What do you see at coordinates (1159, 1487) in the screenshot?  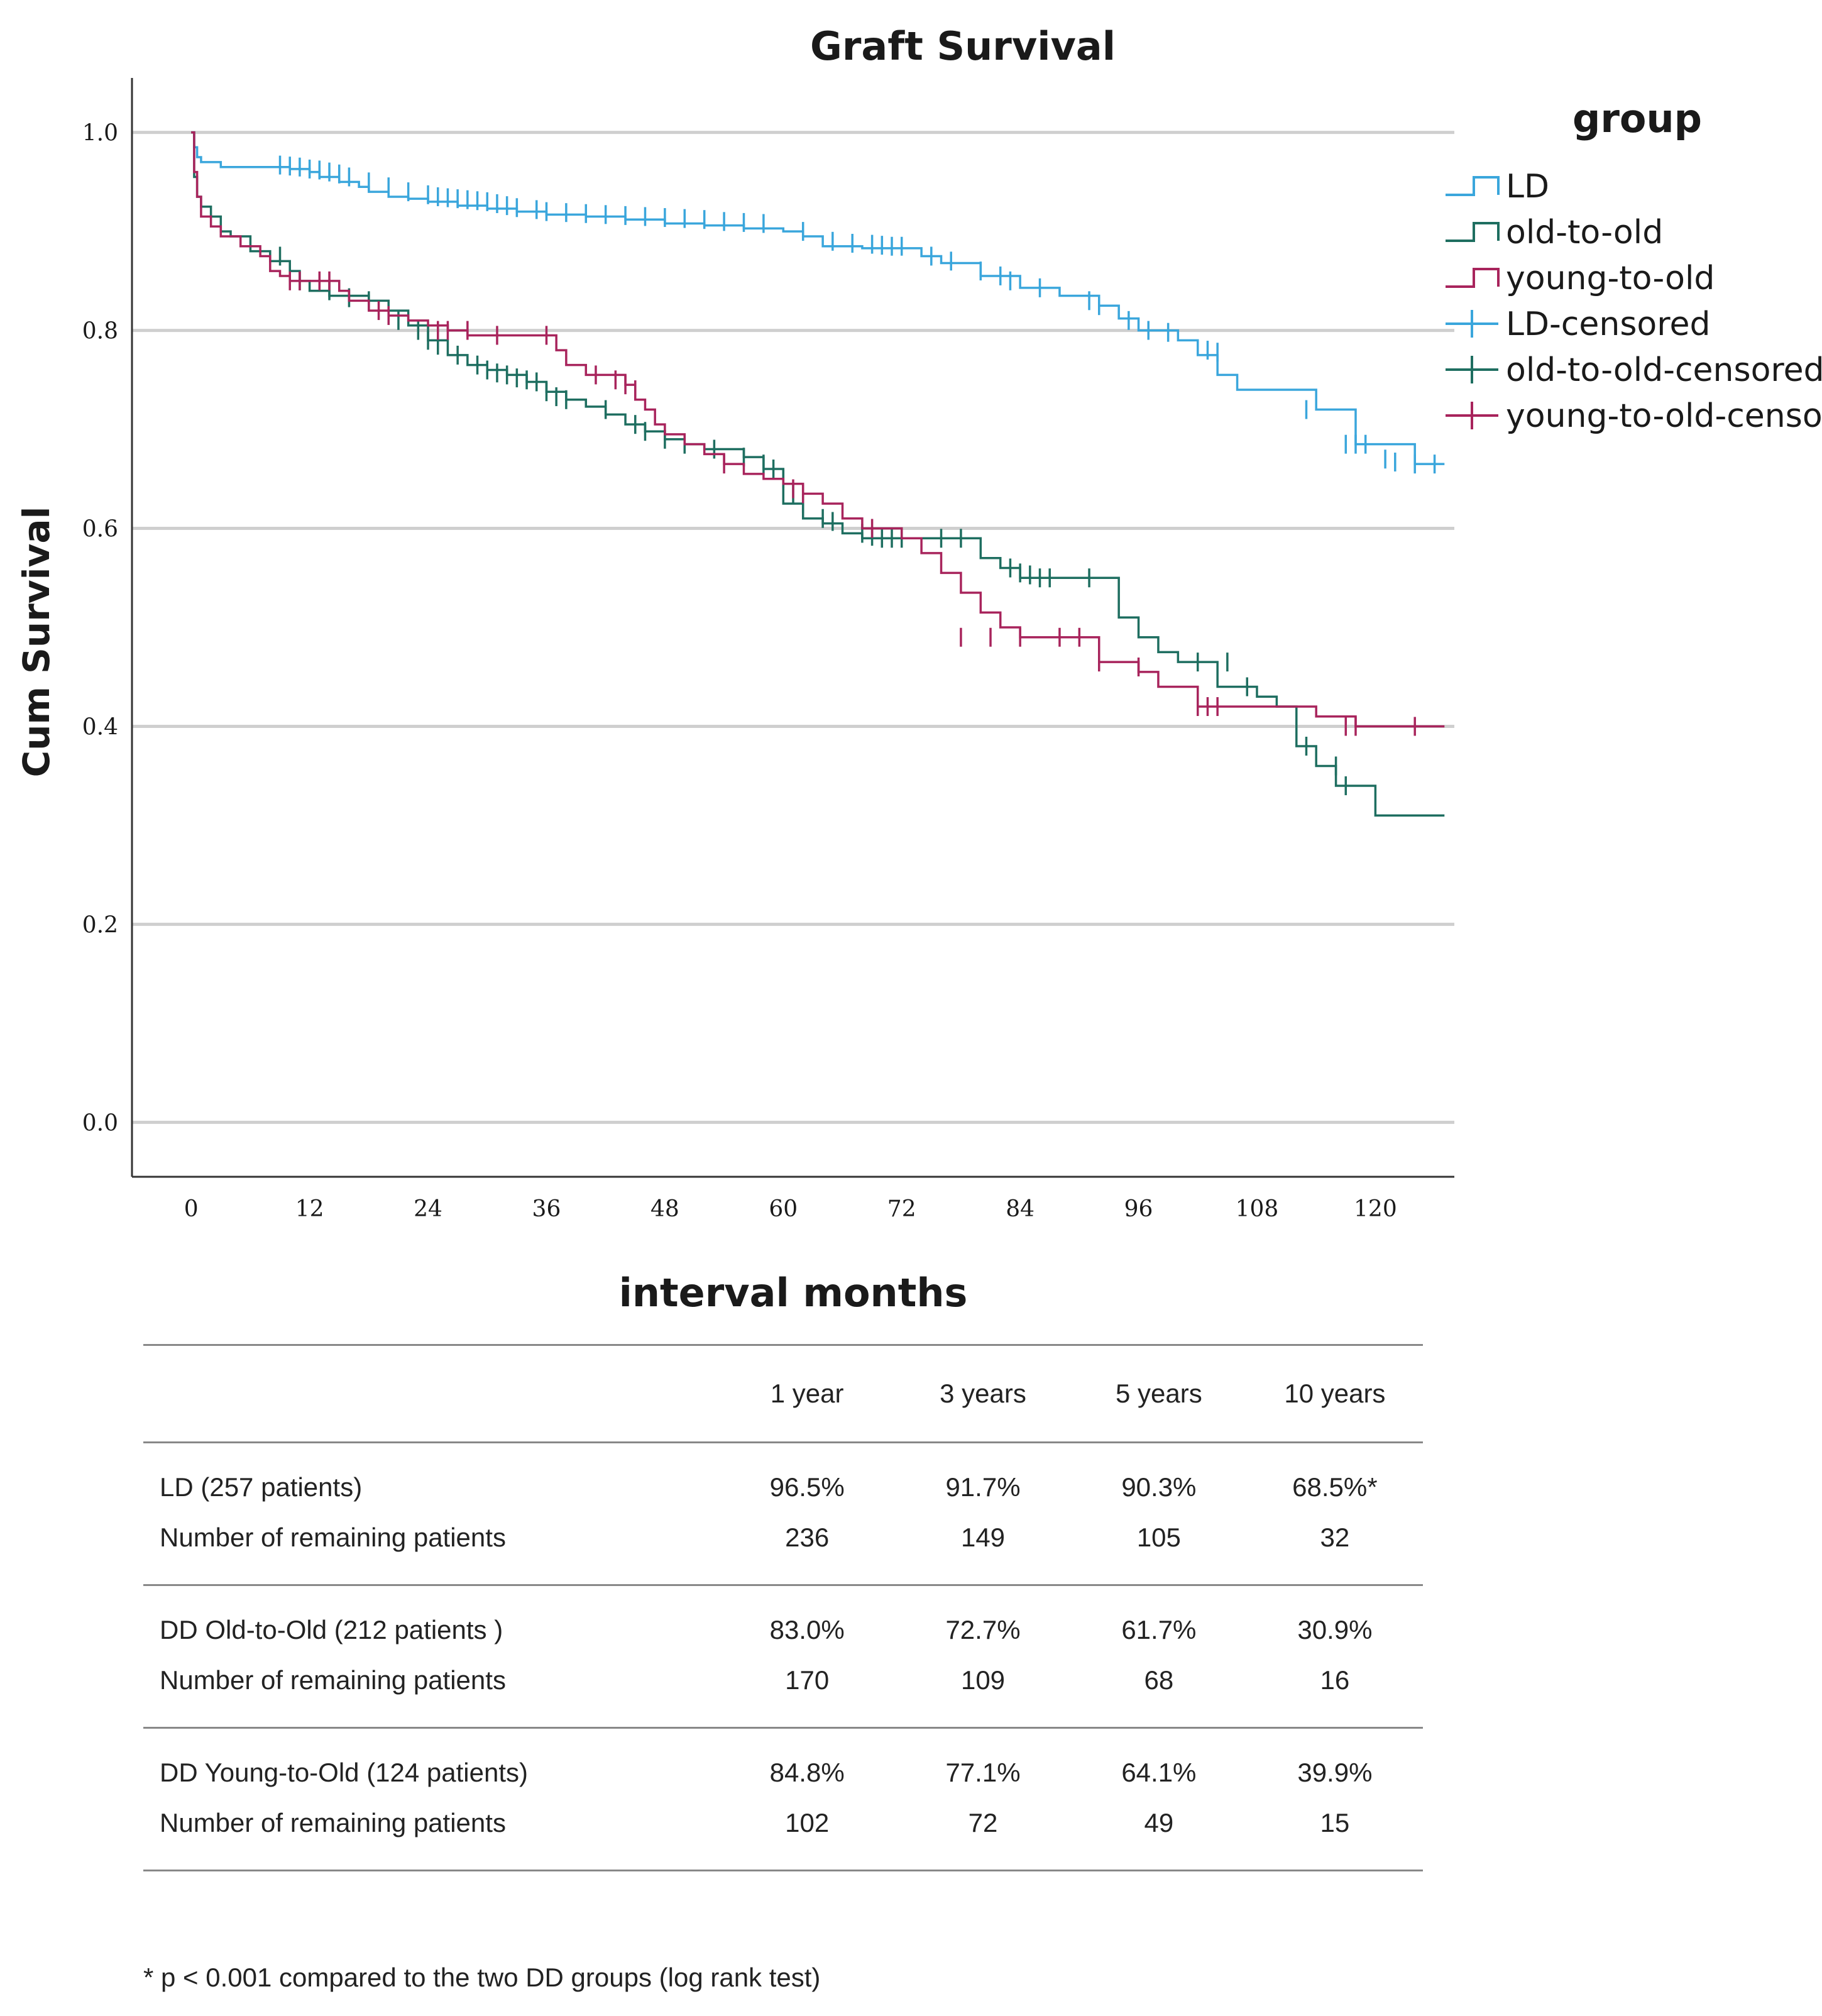 I see `survival-value: 90.3%` at bounding box center [1159, 1487].